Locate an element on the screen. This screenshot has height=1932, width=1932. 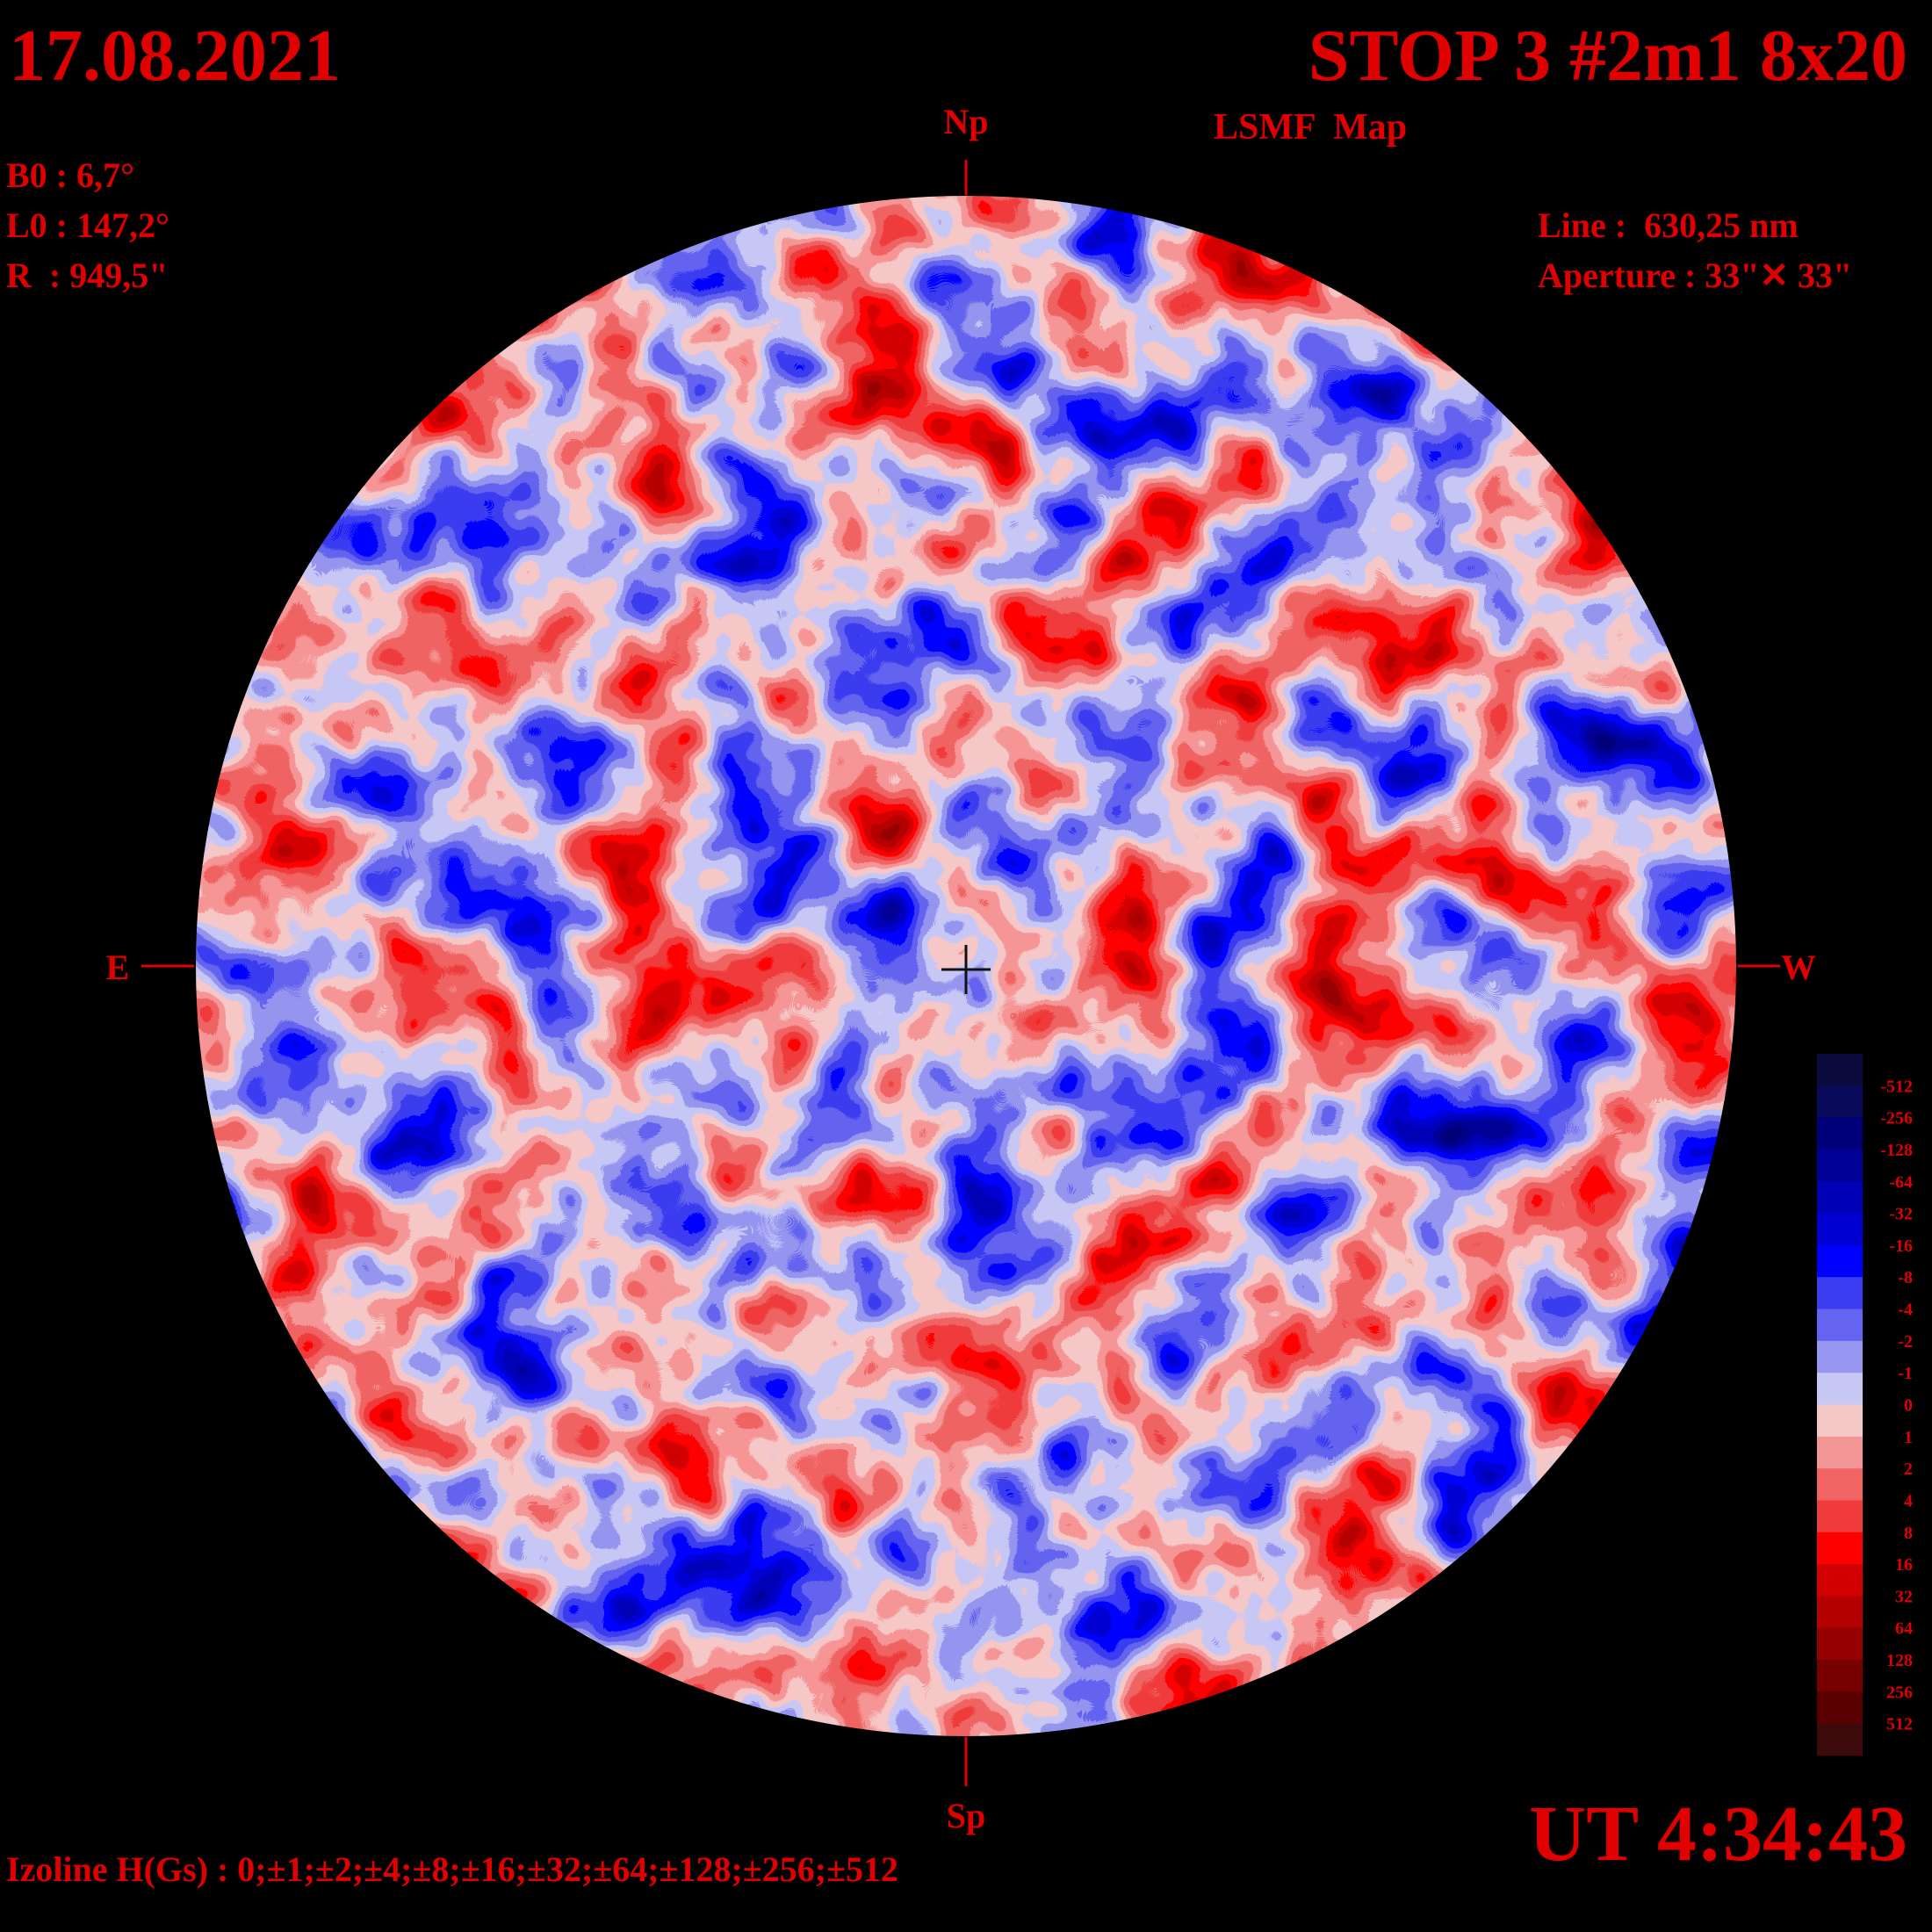
colorbar-label: 16 is located at coordinates (1904, 1565).